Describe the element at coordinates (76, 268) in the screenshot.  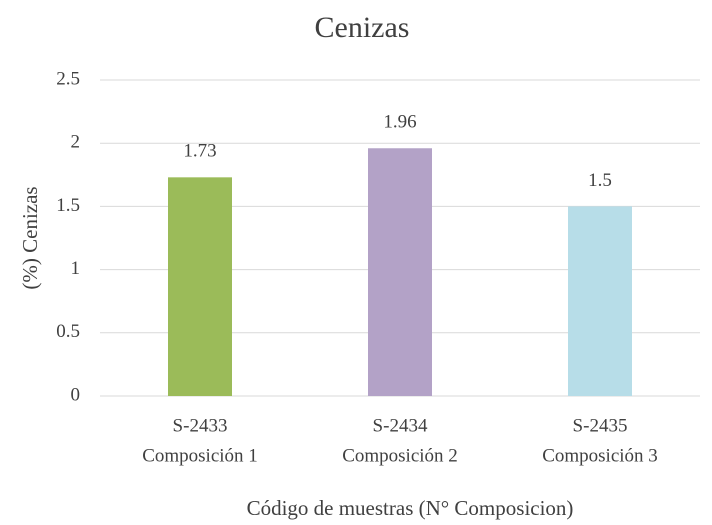
I see `y-tick-label: 1` at that location.